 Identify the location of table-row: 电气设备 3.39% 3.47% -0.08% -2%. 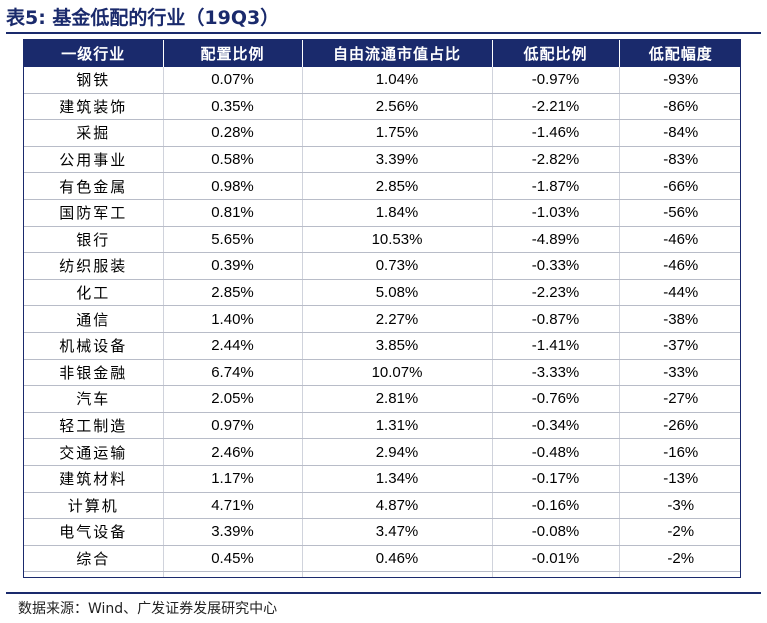
(382, 532).